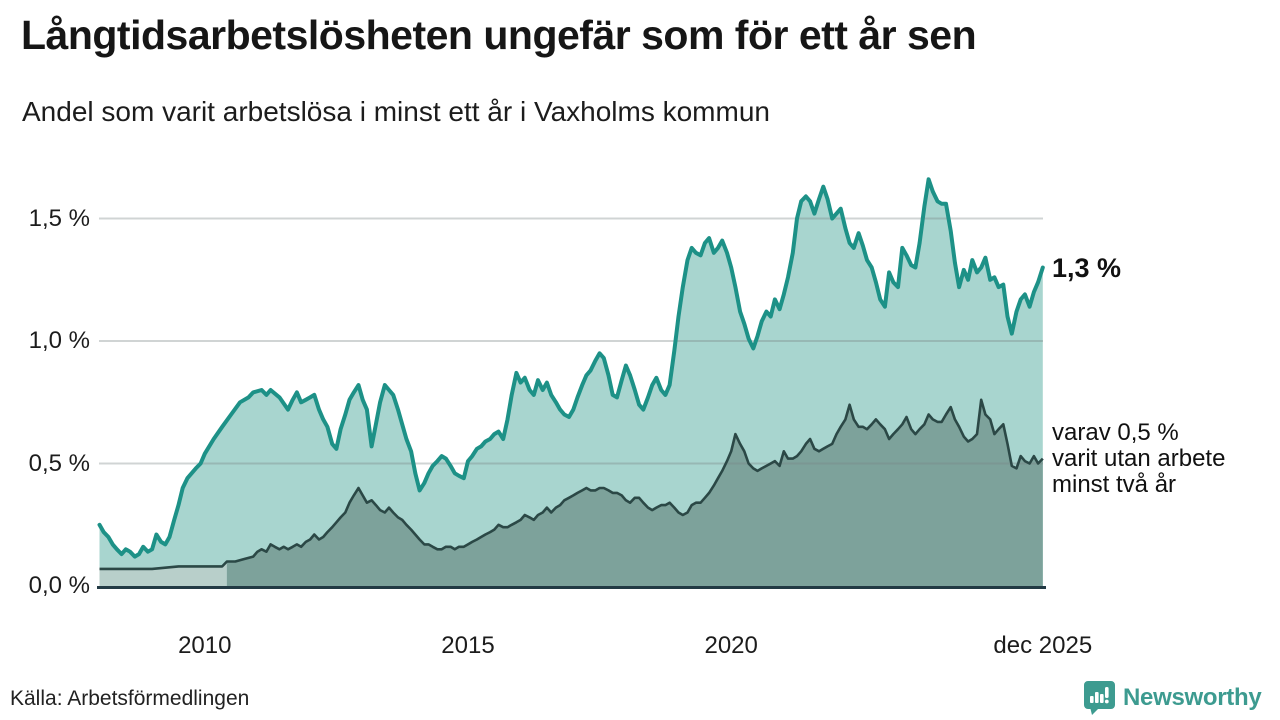 Image resolution: width=1280 pixels, height=720 pixels. I want to click on x-tick-label: dec 2025, so click(1043, 645).